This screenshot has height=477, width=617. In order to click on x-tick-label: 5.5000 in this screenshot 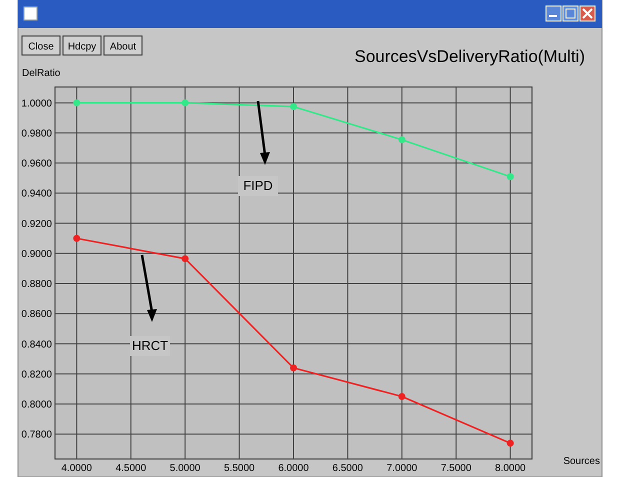, I will do `click(240, 468)`.